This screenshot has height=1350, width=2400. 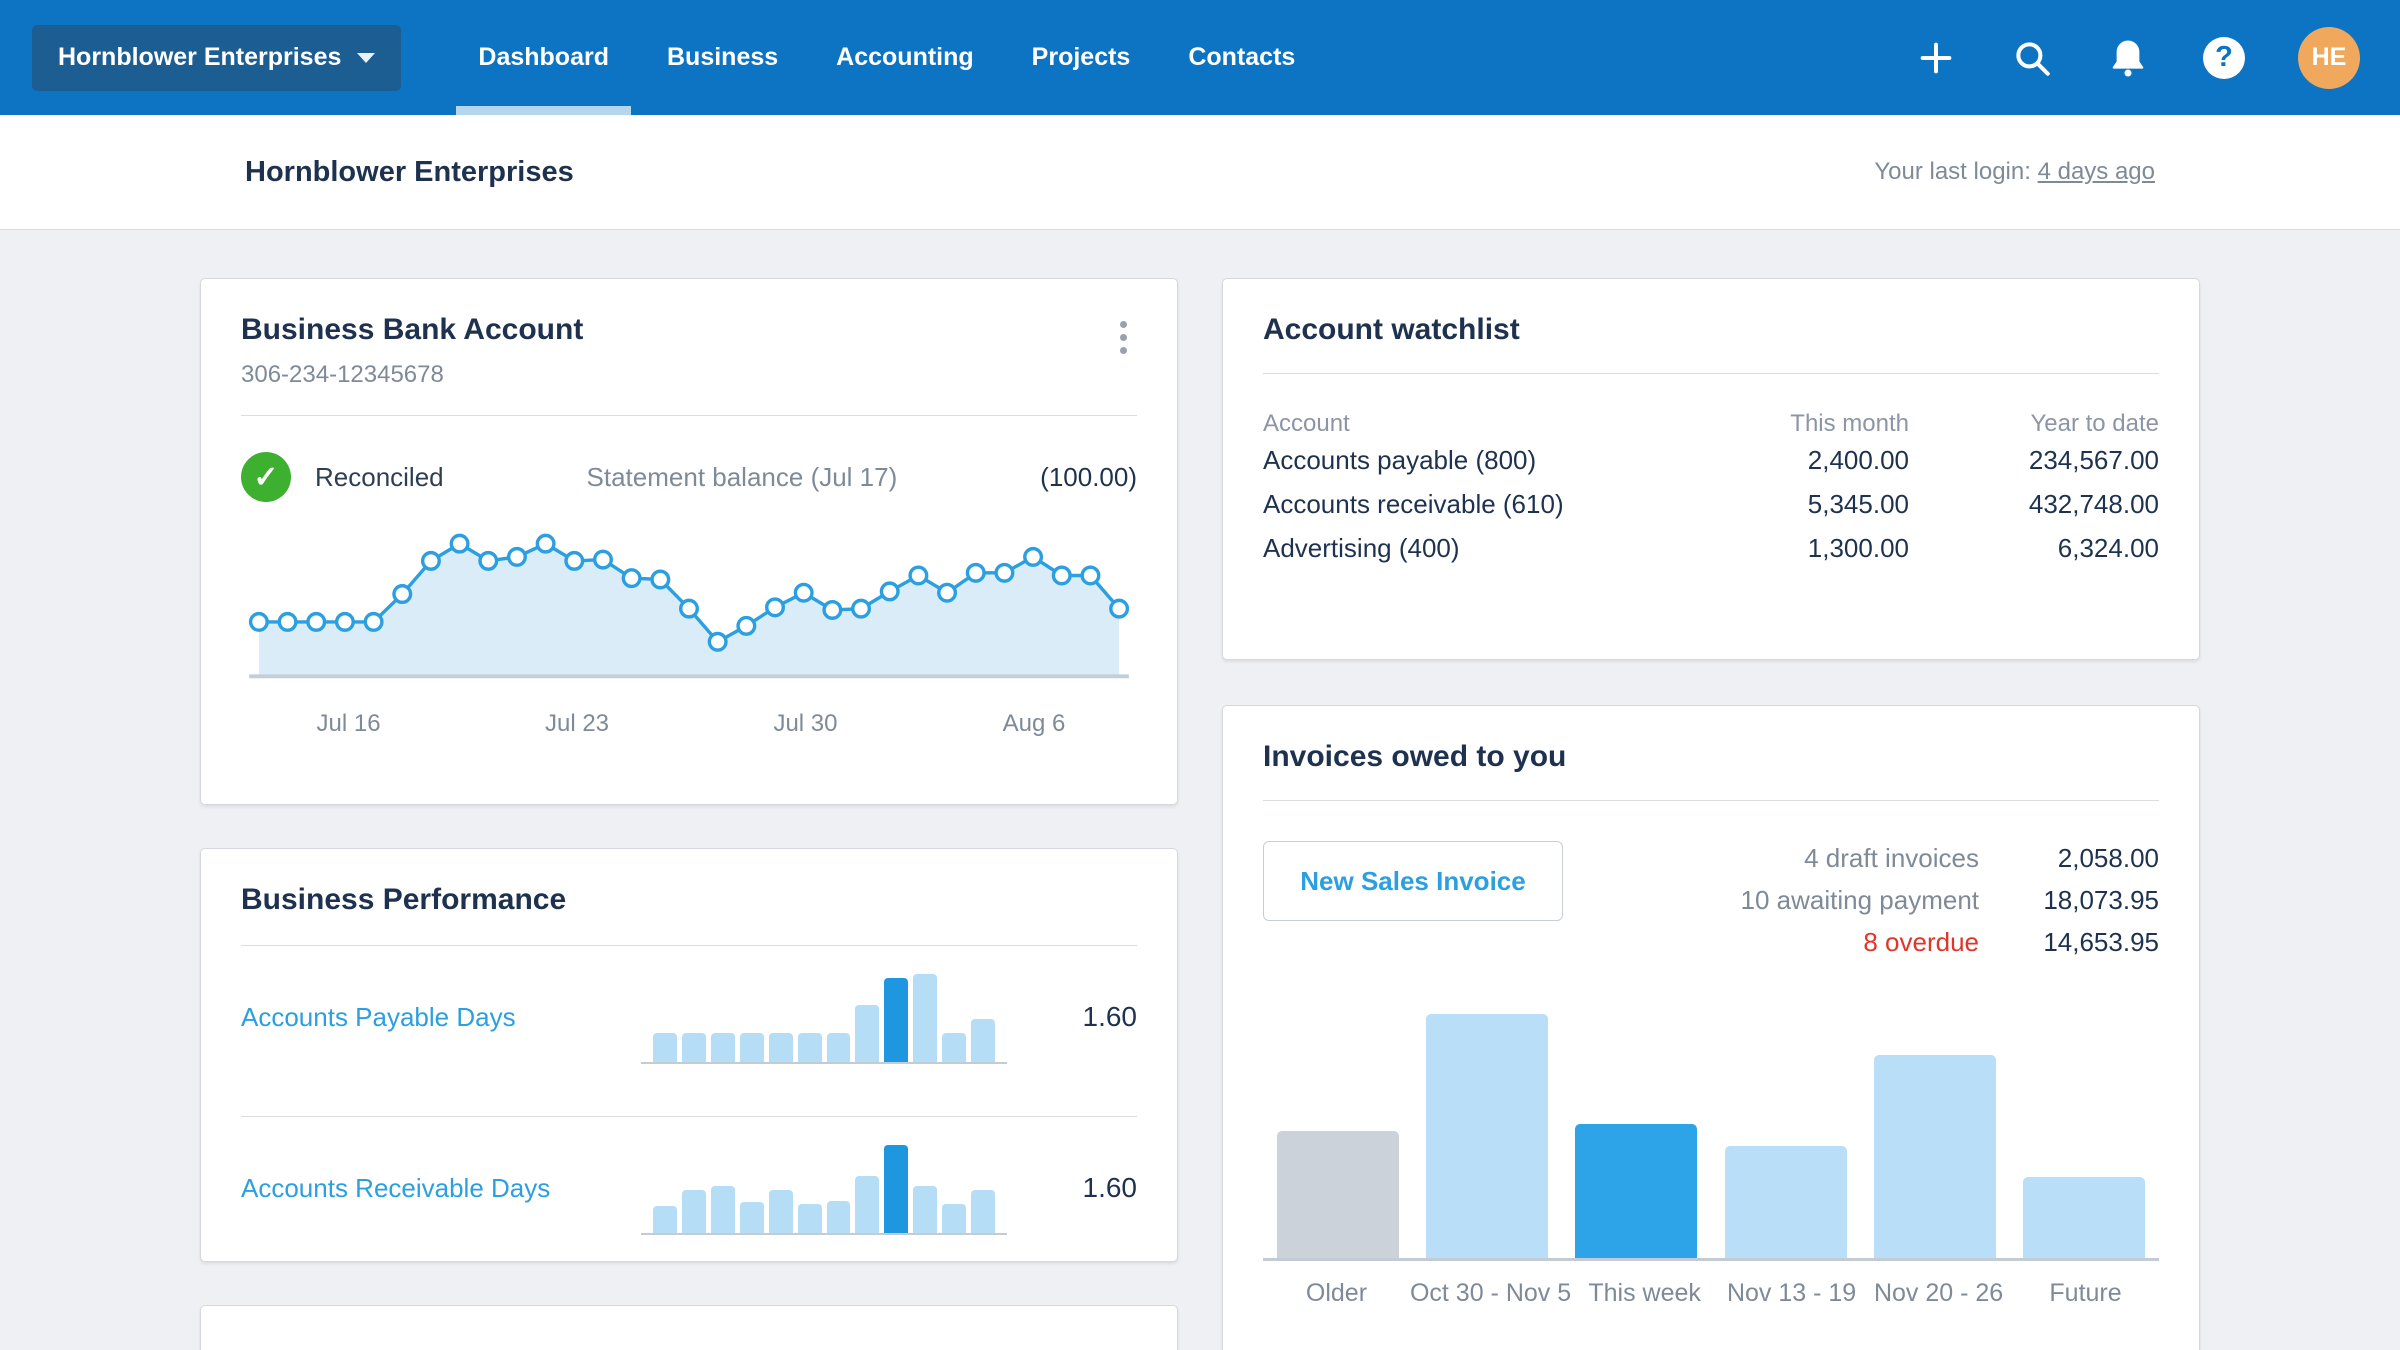 What do you see at coordinates (1921, 942) in the screenshot?
I see `overdue-label: 8 overdue` at bounding box center [1921, 942].